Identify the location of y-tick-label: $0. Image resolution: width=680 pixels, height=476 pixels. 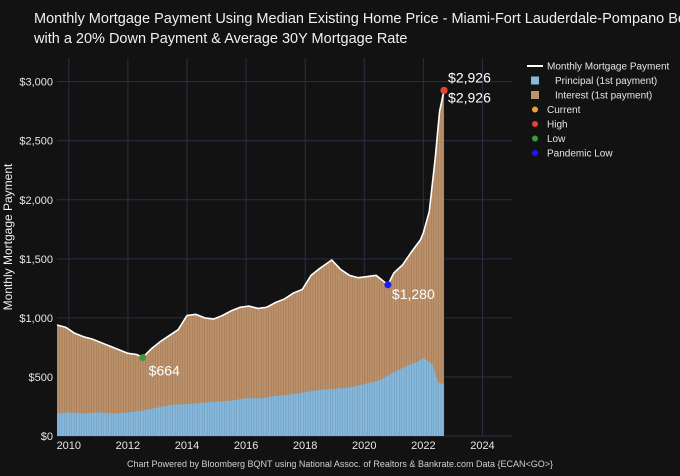
(47, 437).